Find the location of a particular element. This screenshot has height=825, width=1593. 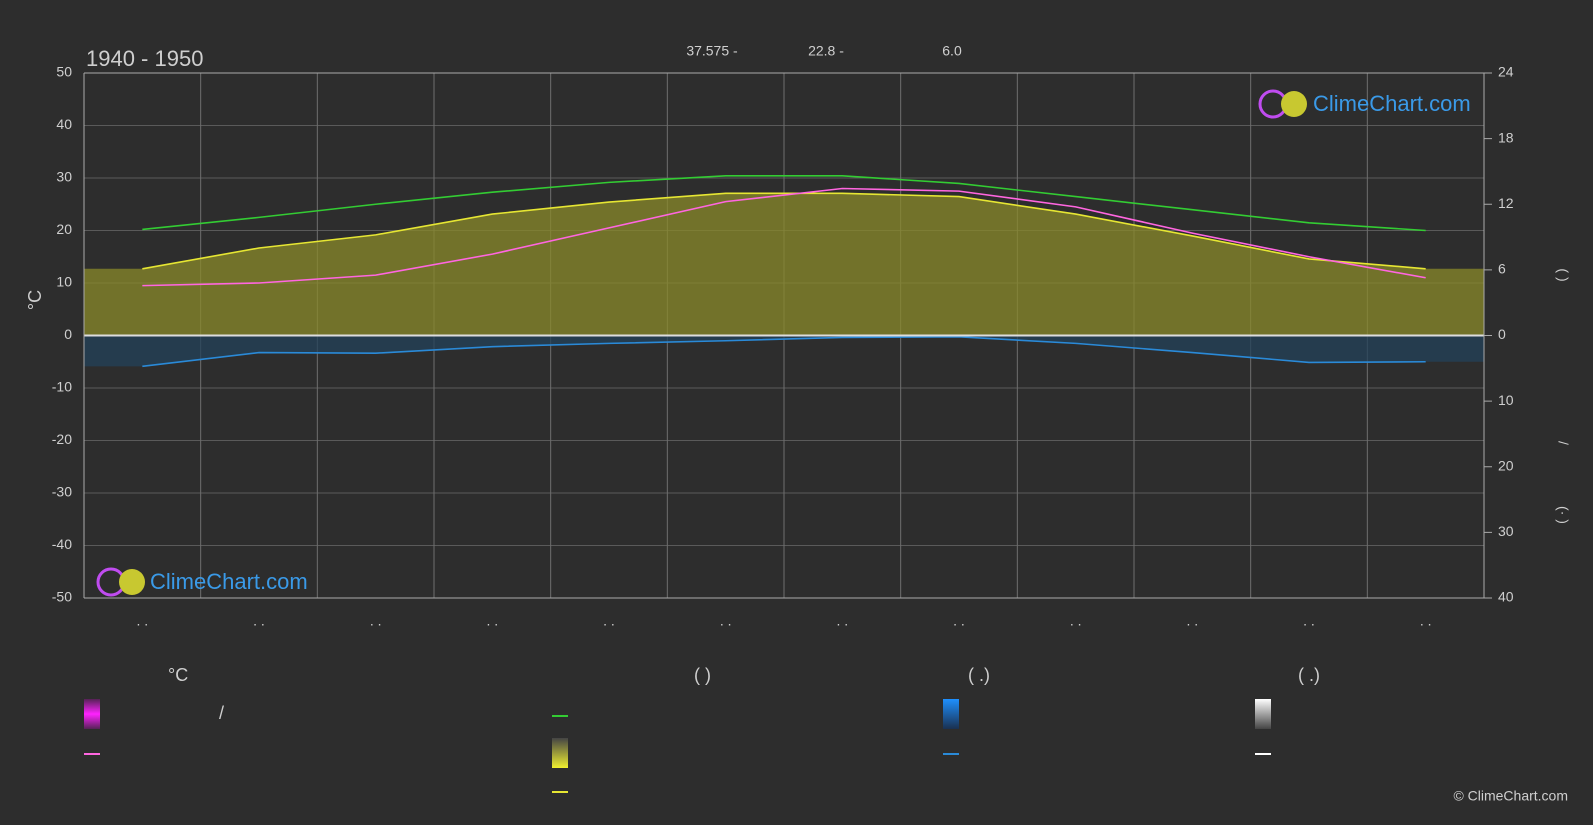

y-tick-label: 20 is located at coordinates (64, 229).